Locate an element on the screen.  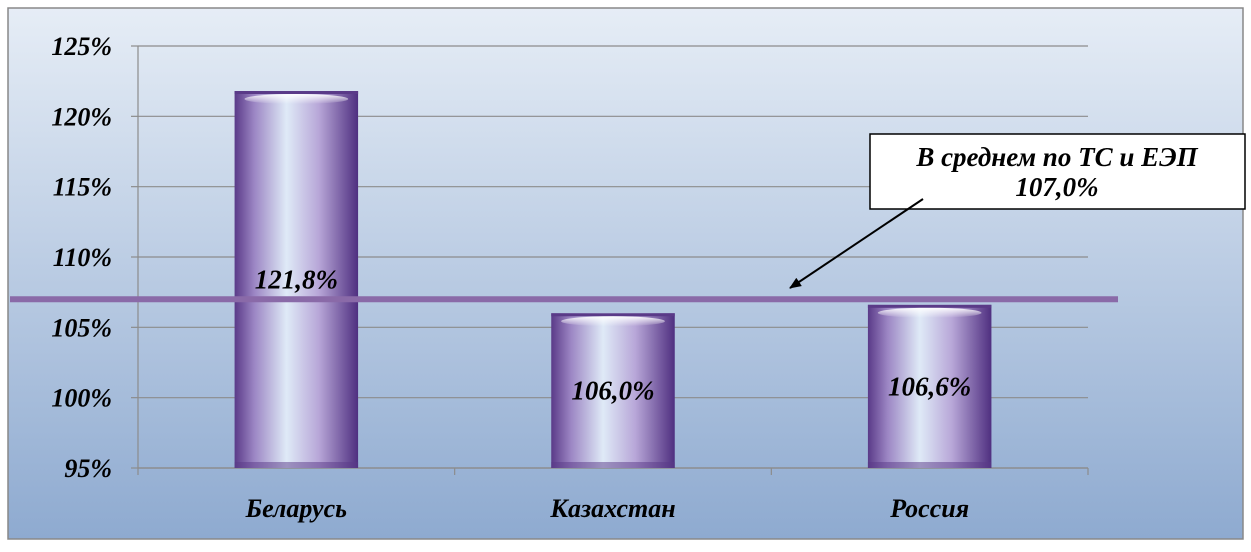
y-tick-label: 105% is located at coordinates (81, 327).